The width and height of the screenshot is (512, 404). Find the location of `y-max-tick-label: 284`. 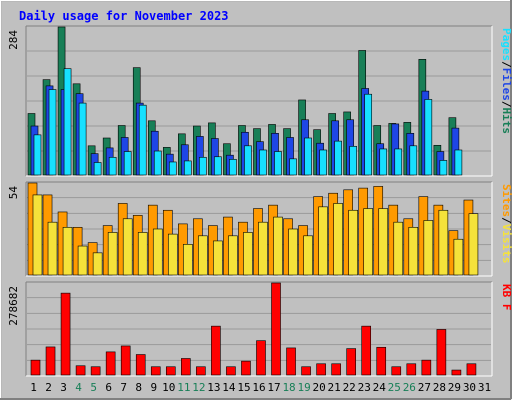

y-max-tick-label: 284 is located at coordinates (13, 40).